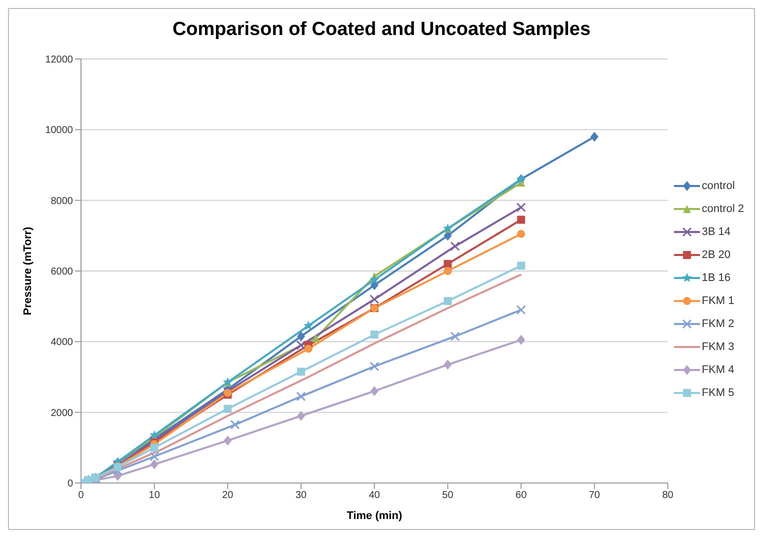  What do you see at coordinates (718, 324) in the screenshot?
I see `legend-label: FKM 2` at bounding box center [718, 324].